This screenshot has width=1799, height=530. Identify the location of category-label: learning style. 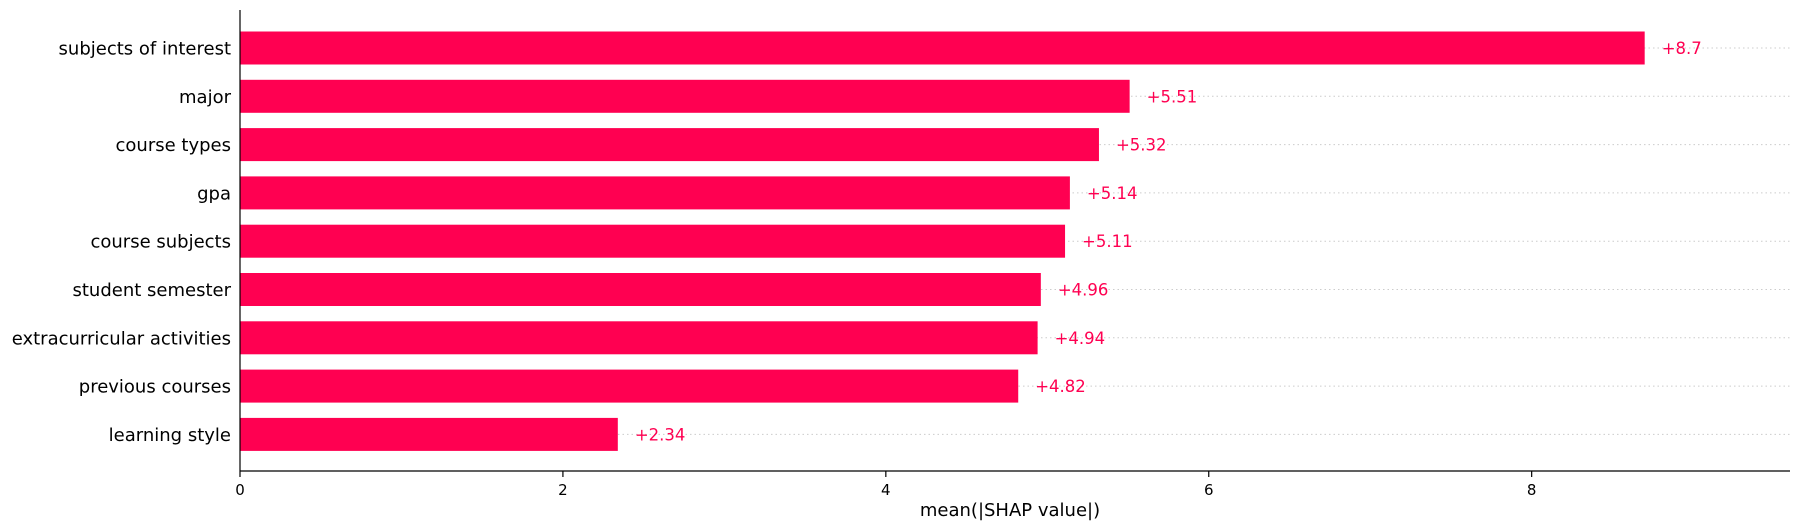
(170, 435).